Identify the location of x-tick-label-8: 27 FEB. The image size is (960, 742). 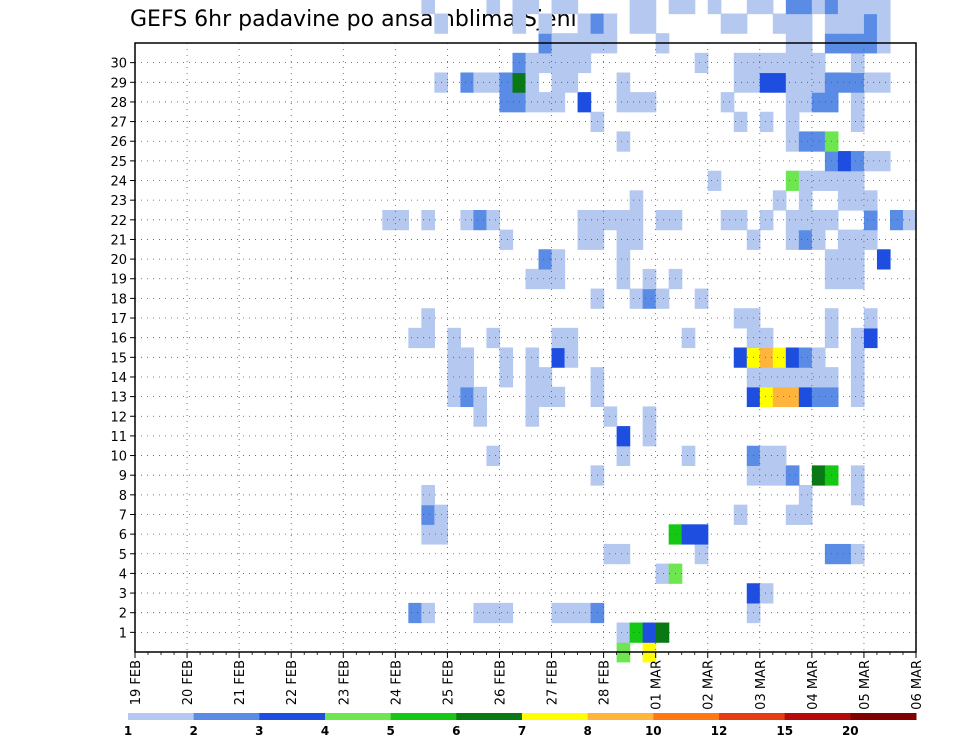
(553, 682).